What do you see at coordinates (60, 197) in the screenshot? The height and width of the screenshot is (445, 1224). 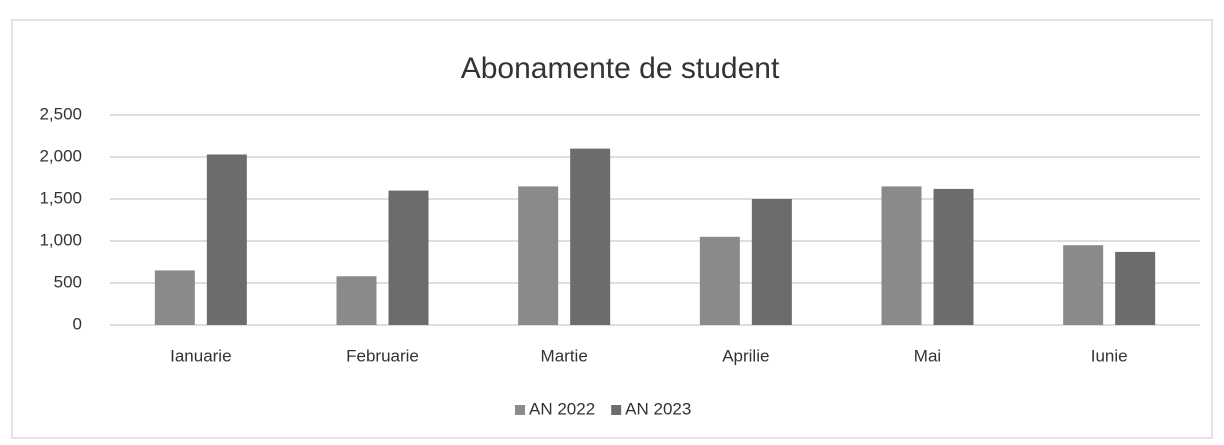 I see `y-tick-label: 1,500` at bounding box center [60, 197].